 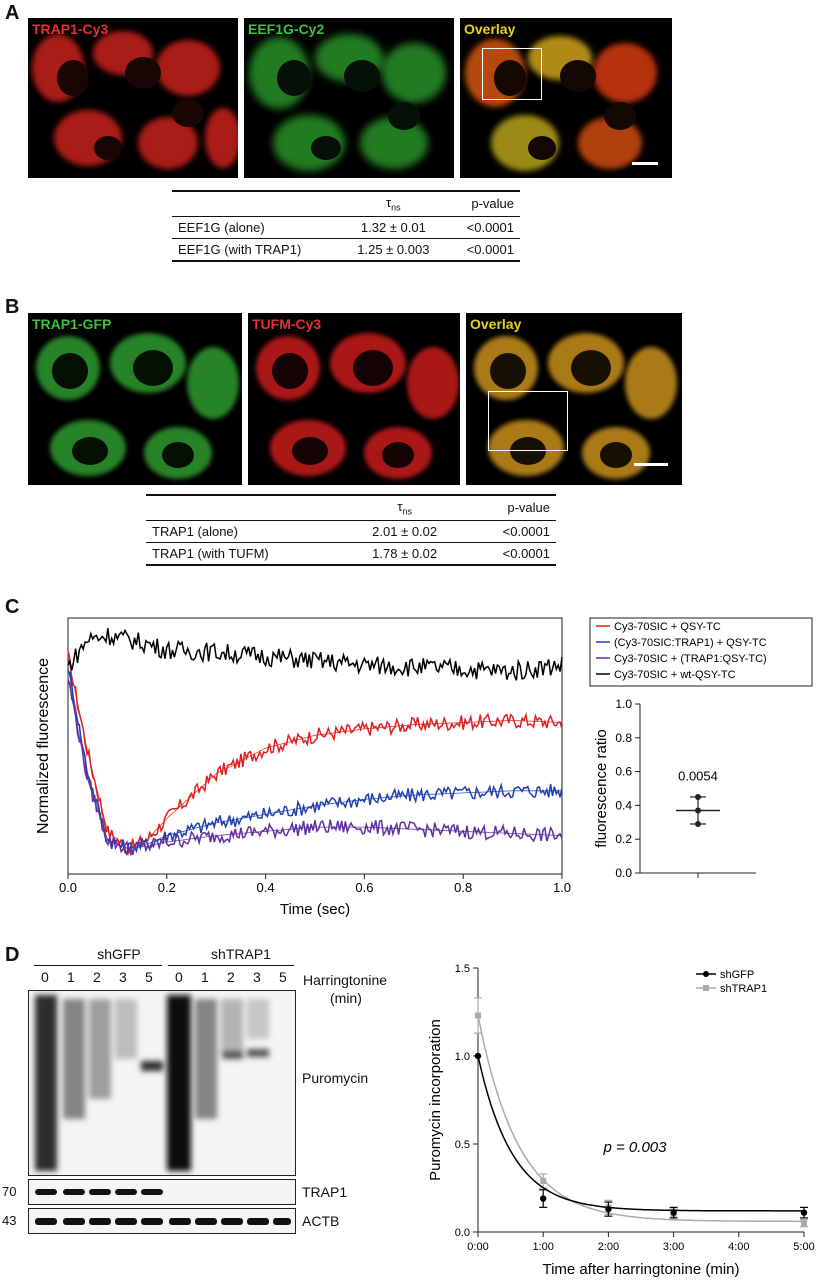 What do you see at coordinates (266, 887) in the screenshot?
I see `x-tick-label: 0.4` at bounding box center [266, 887].